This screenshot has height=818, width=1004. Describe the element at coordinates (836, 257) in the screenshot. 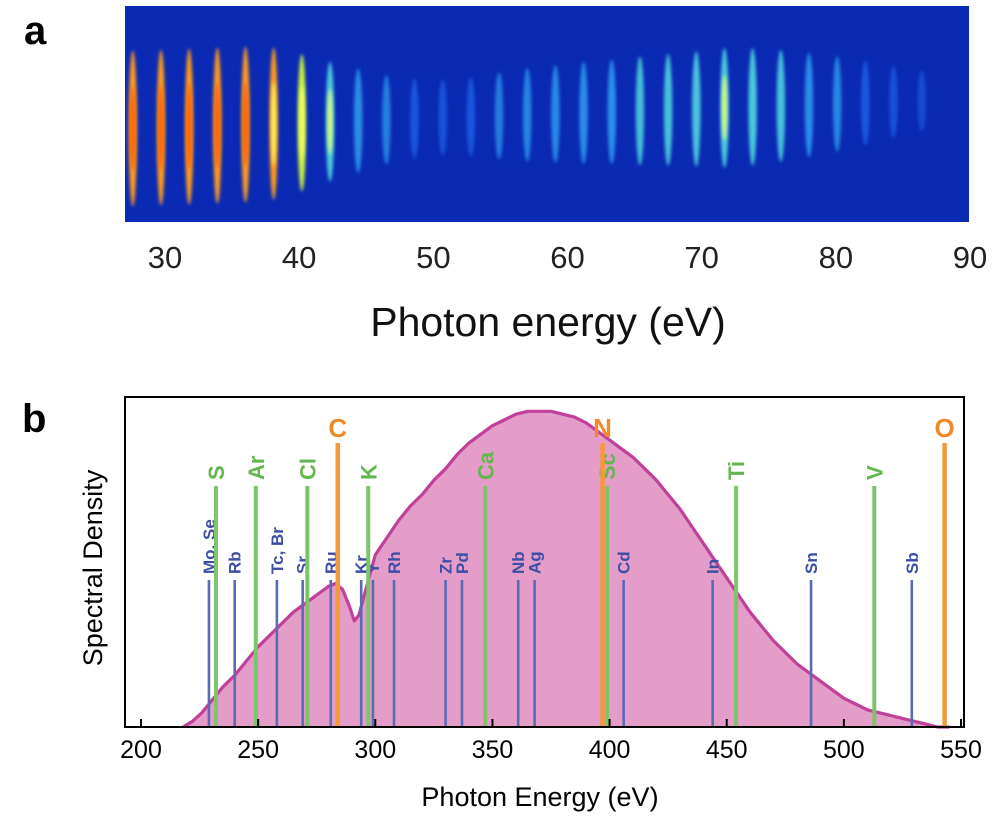

I see `x-tick-a-80: 80` at that location.